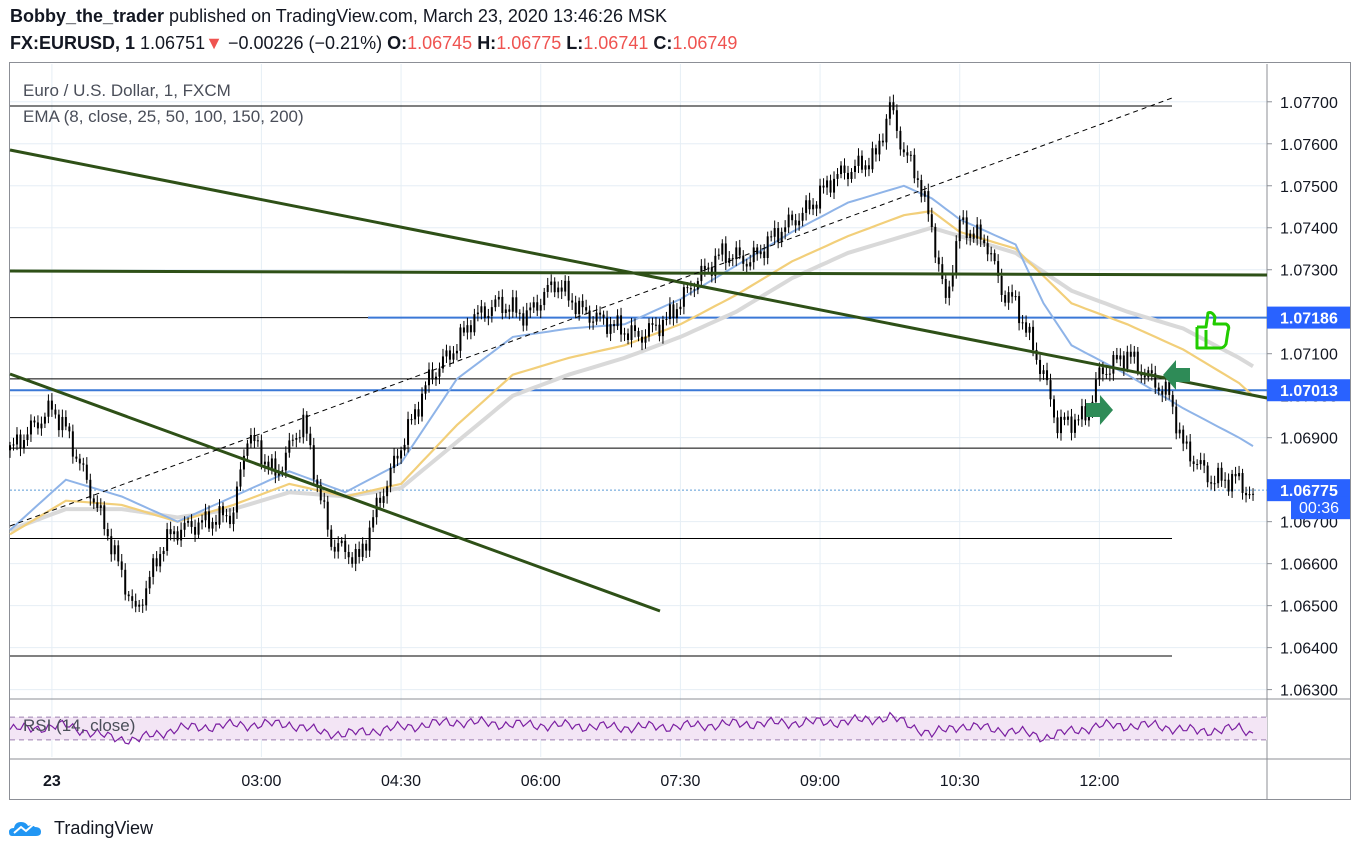 The height and width of the screenshot is (855, 1362). I want to click on close-label: C:, so click(663, 43).